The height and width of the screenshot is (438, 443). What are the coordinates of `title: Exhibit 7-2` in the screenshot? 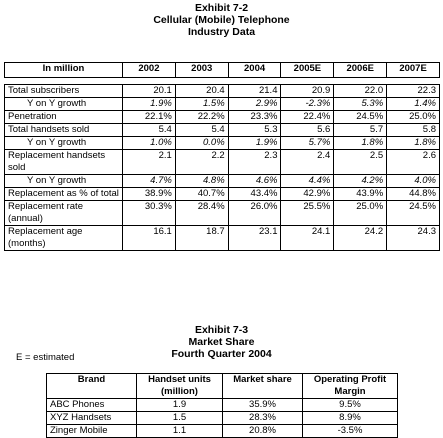 It's located at (221, 8).